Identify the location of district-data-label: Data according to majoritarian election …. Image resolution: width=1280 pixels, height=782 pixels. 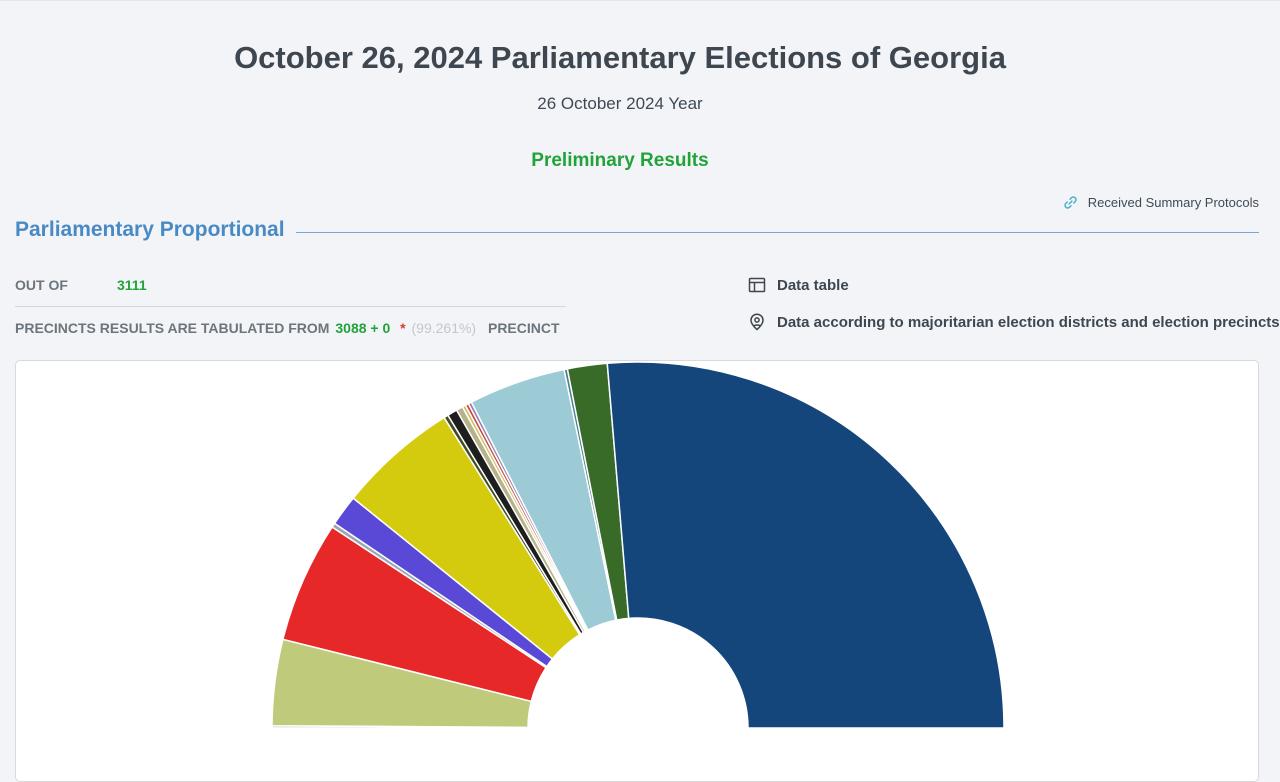
(1028, 322).